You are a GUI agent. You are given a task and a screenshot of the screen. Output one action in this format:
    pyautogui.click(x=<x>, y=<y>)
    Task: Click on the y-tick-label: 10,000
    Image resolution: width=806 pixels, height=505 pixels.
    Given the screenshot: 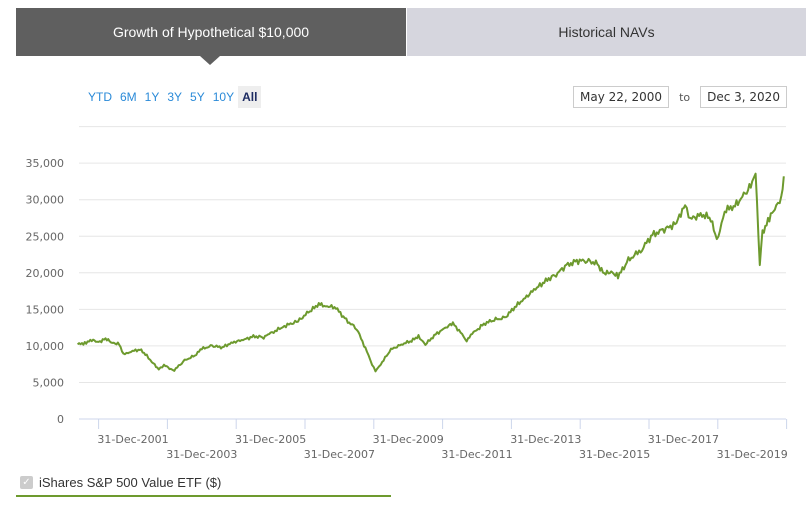 What is the action you would take?
    pyautogui.click(x=45, y=346)
    